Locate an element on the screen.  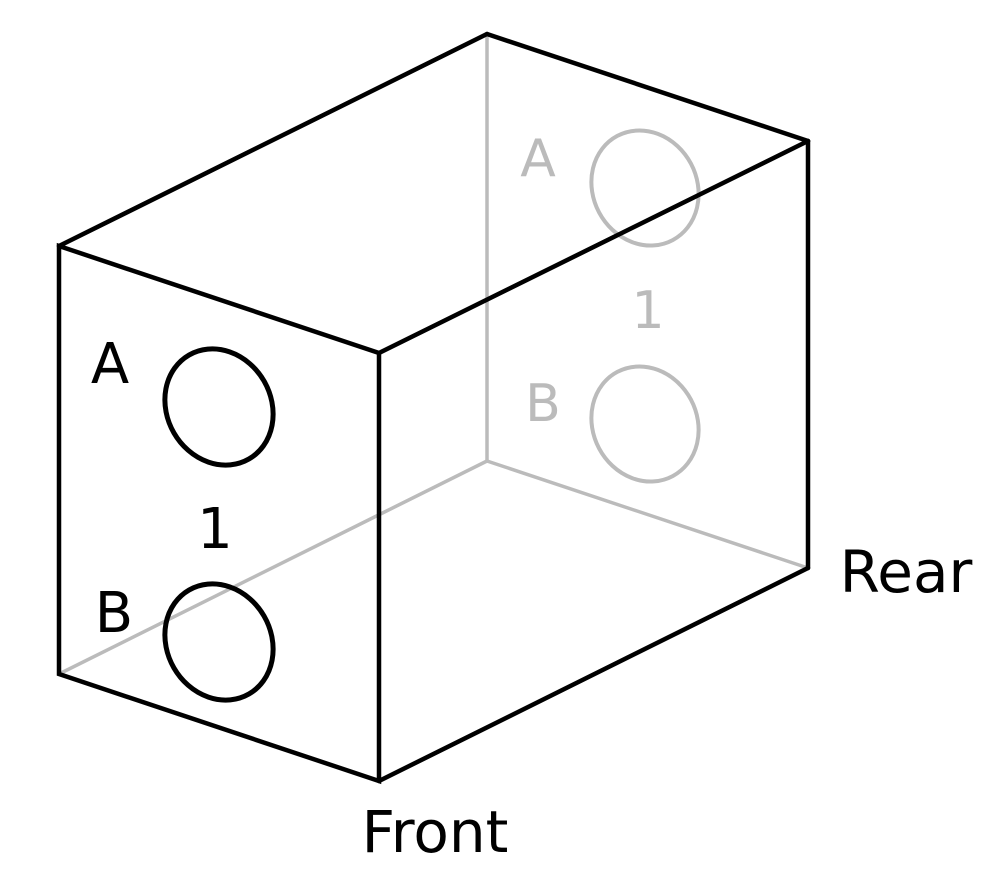
front-port-a-circle is located at coordinates (219, 407).